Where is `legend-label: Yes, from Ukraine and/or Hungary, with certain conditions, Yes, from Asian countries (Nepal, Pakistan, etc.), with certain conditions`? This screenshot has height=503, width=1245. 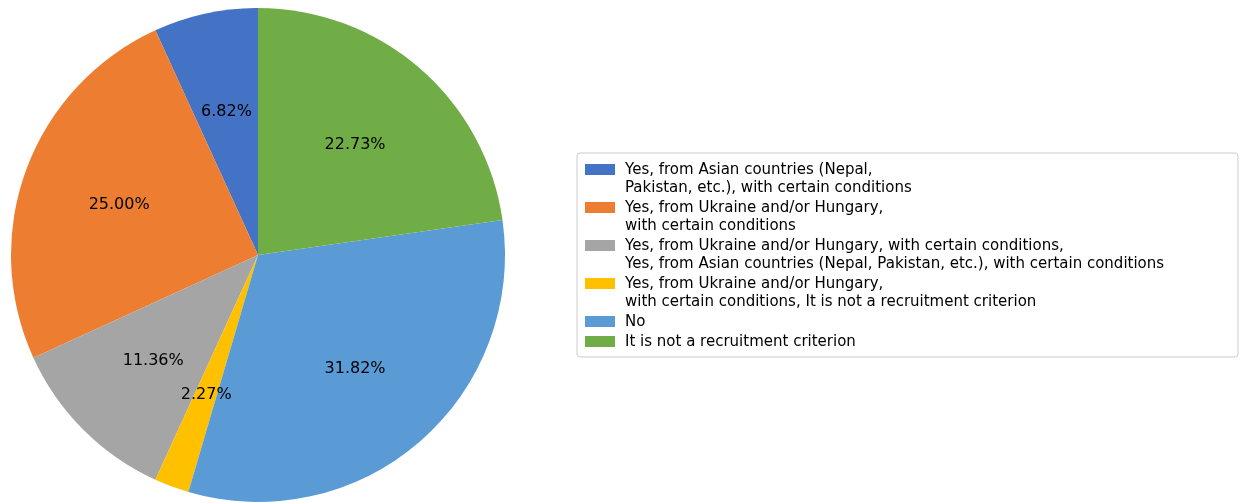 legend-label: Yes, from Ukraine and/or Hungary, with certain conditions, Yes, from Asian countries (Nepal, Pakistan, etc.), with certain conditions is located at coordinates (894, 254).